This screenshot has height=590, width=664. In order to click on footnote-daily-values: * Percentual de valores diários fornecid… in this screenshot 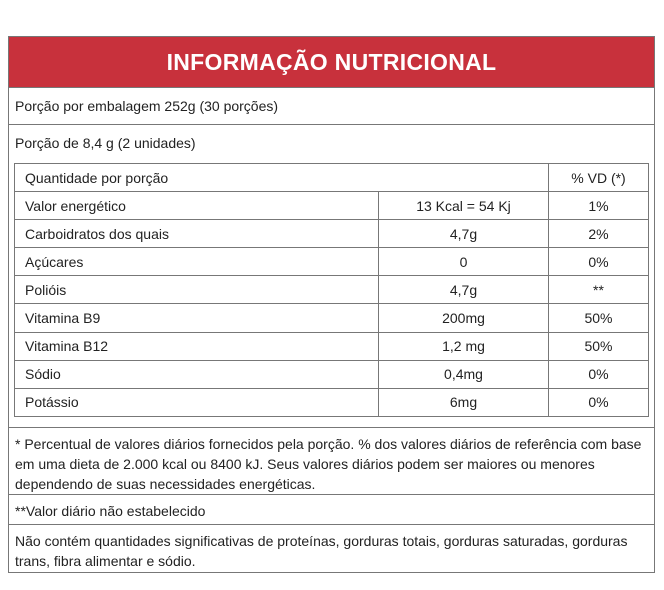, I will do `click(331, 460)`.